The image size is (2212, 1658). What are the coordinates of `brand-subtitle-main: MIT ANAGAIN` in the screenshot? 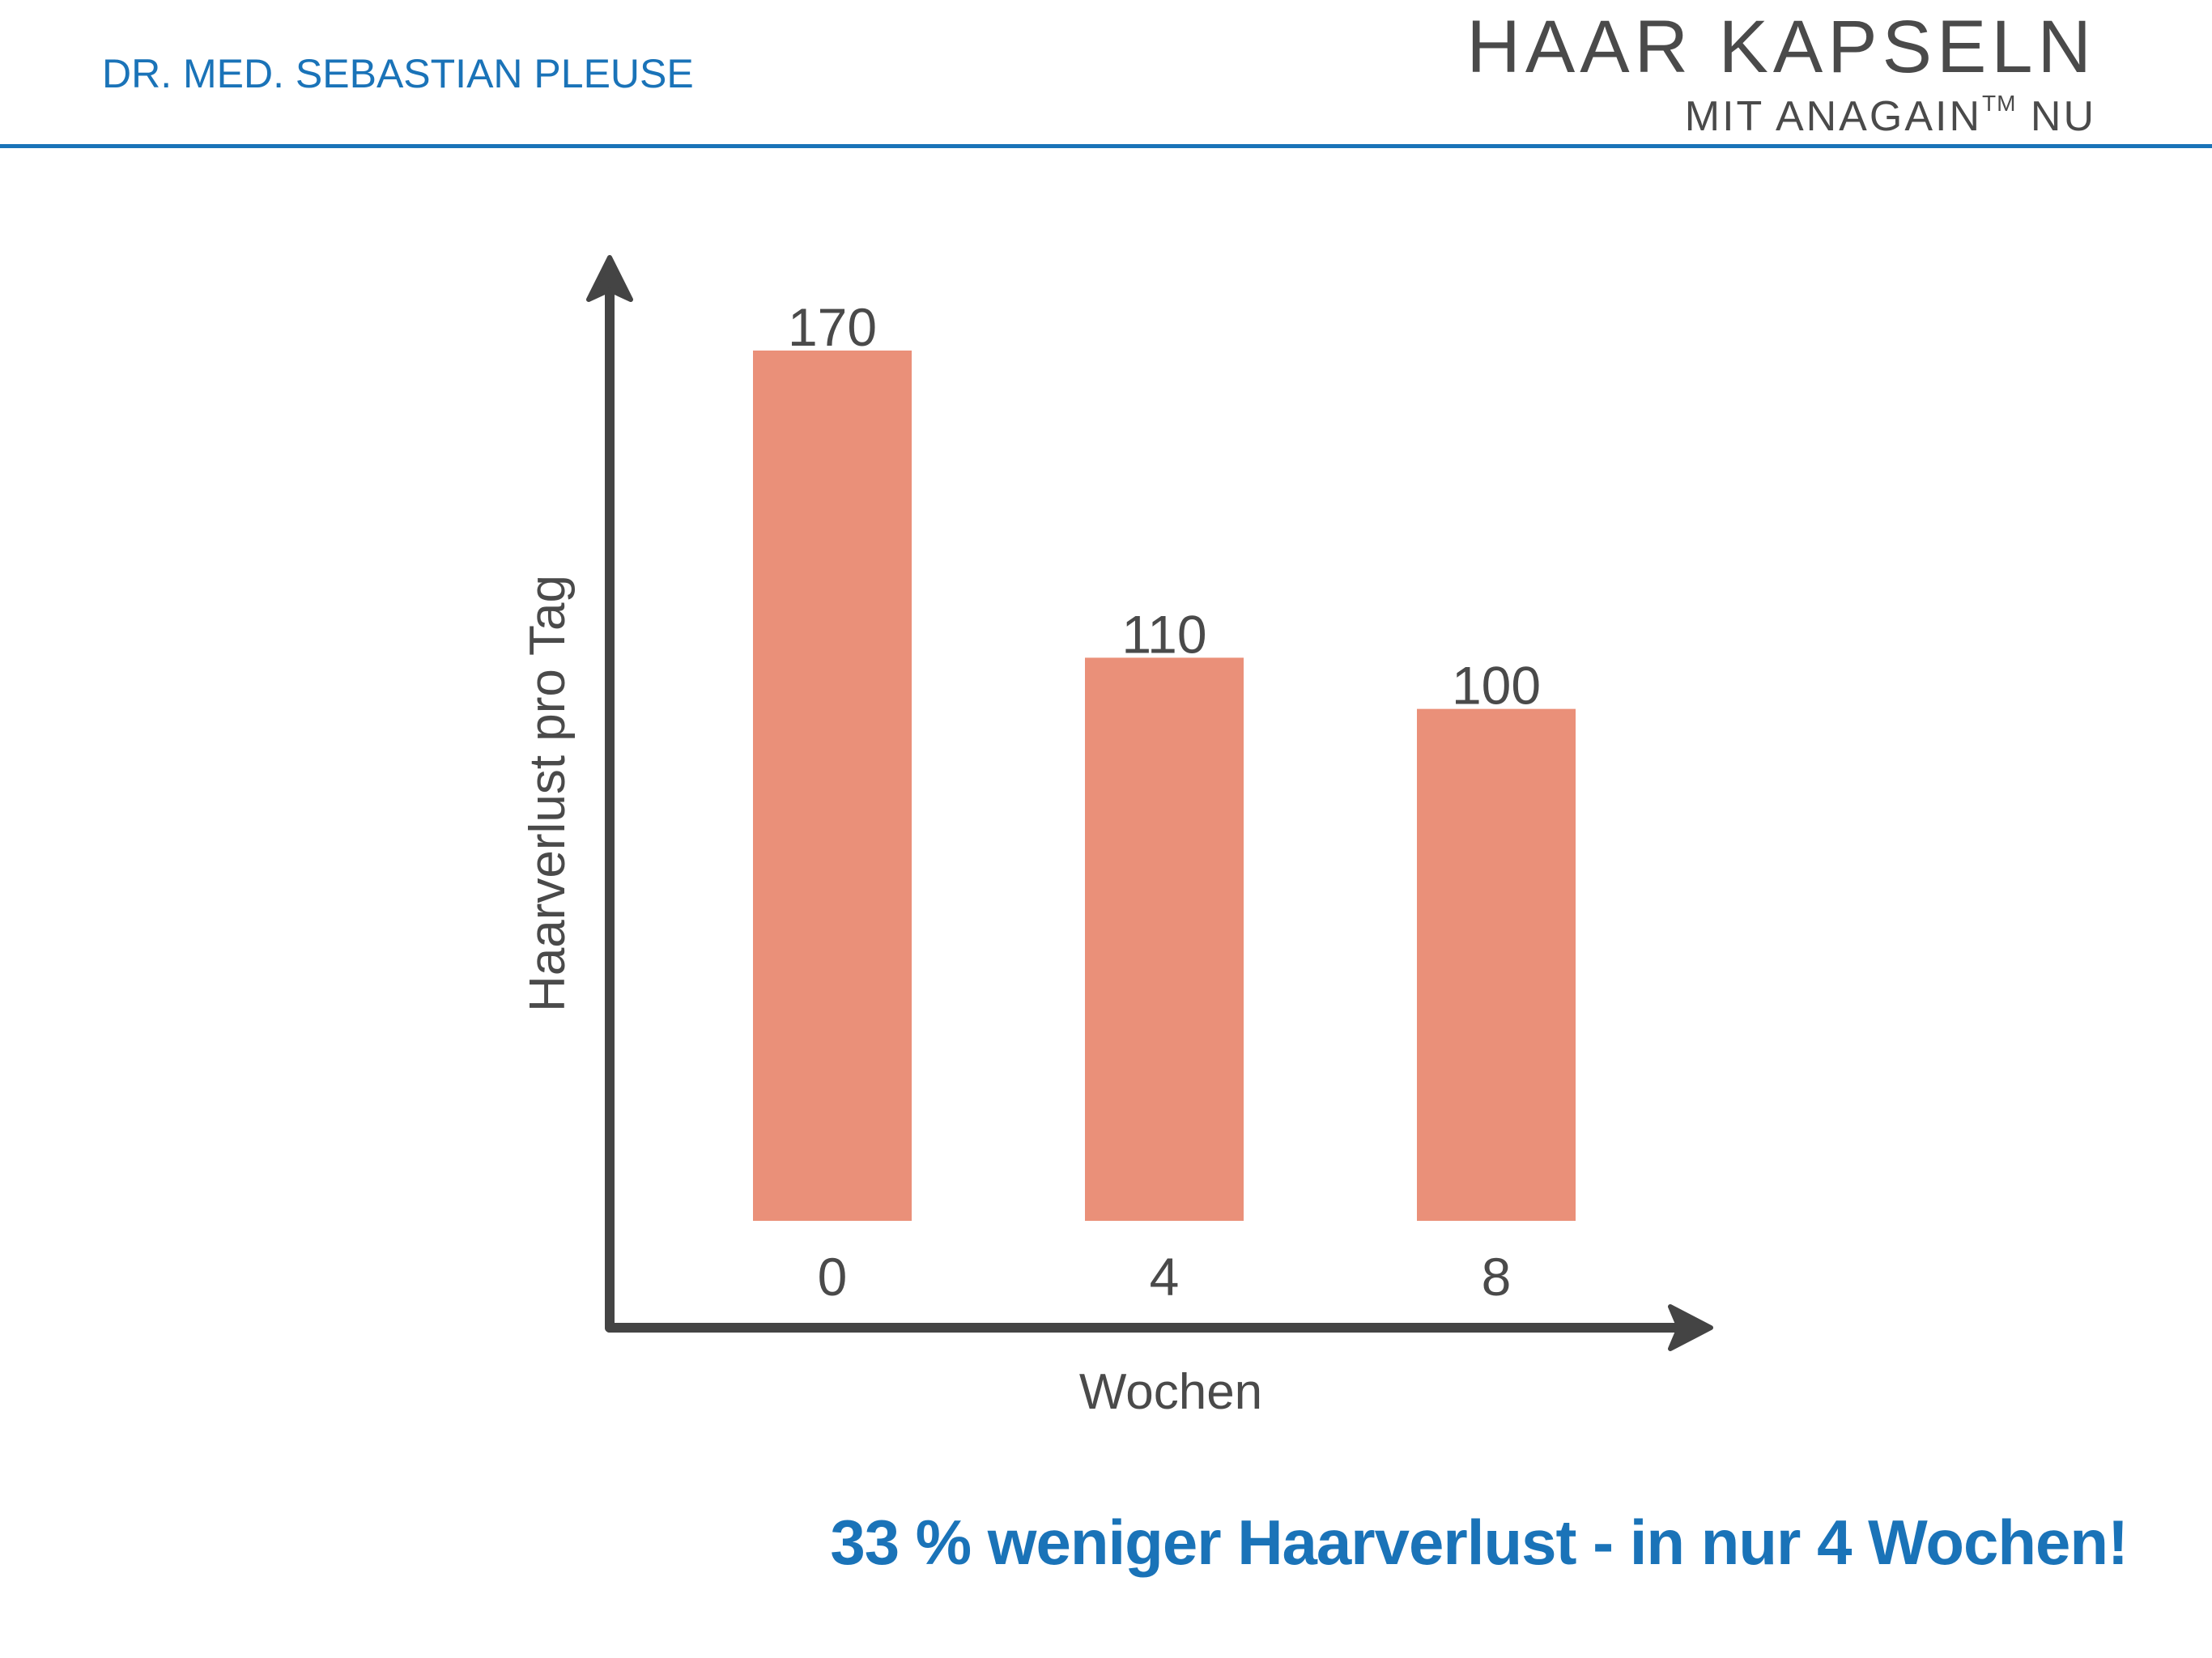 It's located at (1833, 116).